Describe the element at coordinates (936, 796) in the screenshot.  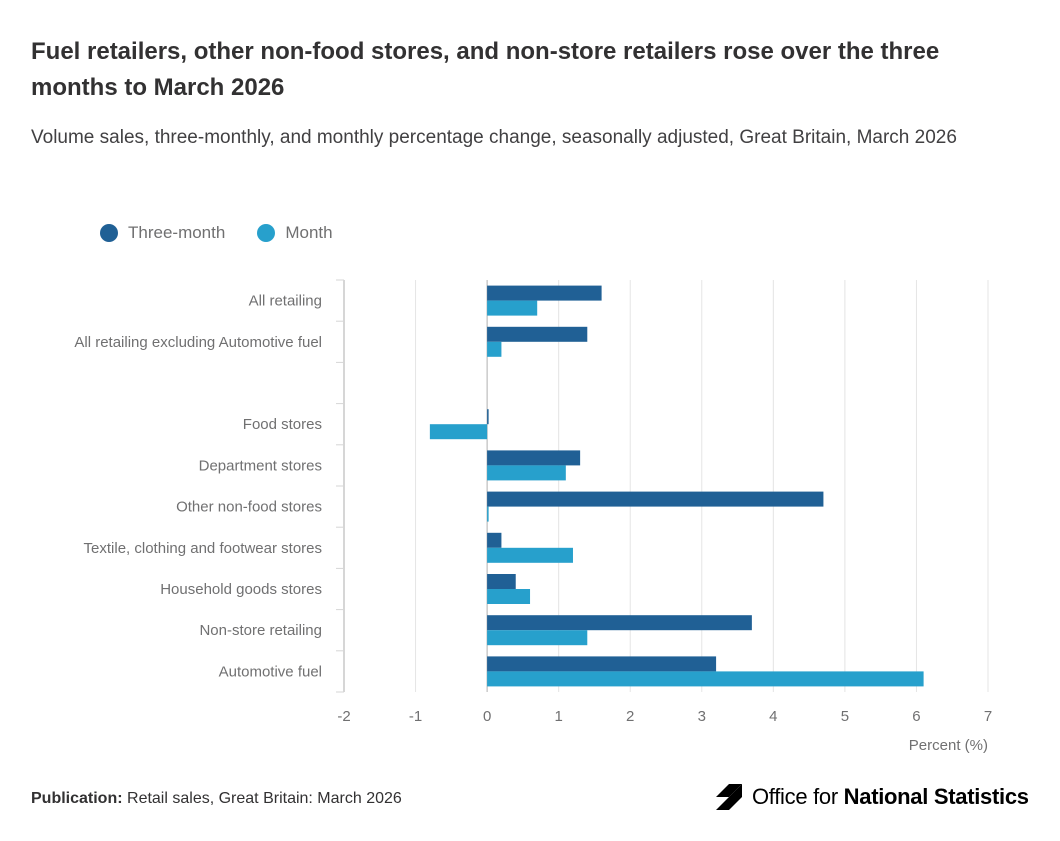
I see `logo-text-bold: National Statistics` at that location.